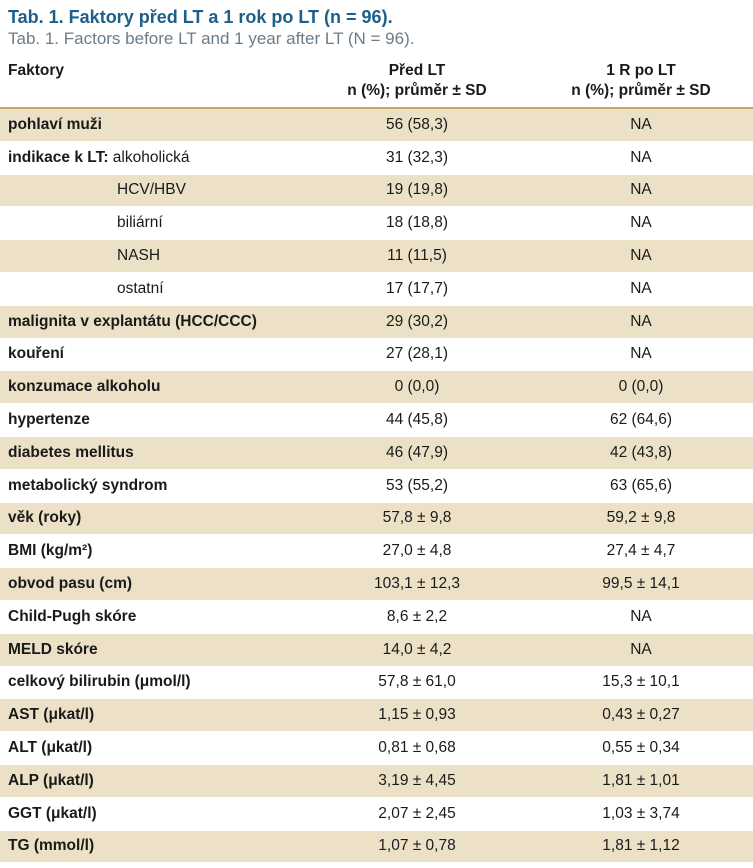 The height and width of the screenshot is (868, 753). I want to click on row-label-text: metabolický syndrom, so click(88, 485).